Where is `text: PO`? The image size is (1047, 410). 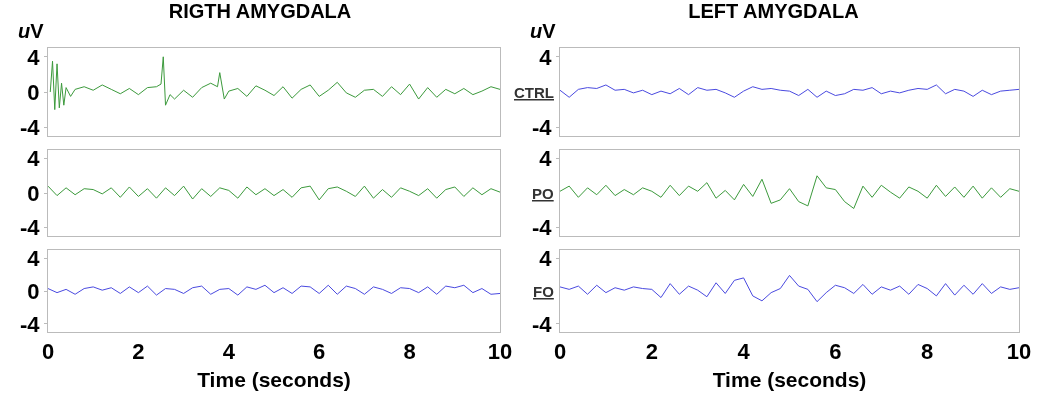
text: PO is located at coordinates (543, 193).